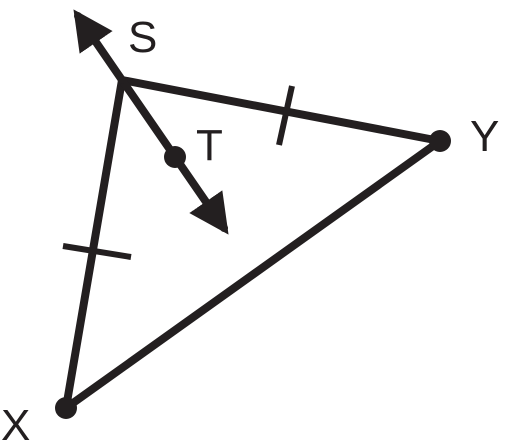 Image resolution: width=512 pixels, height=446 pixels. What do you see at coordinates (15, 423) in the screenshot?
I see `label-x: X` at bounding box center [15, 423].